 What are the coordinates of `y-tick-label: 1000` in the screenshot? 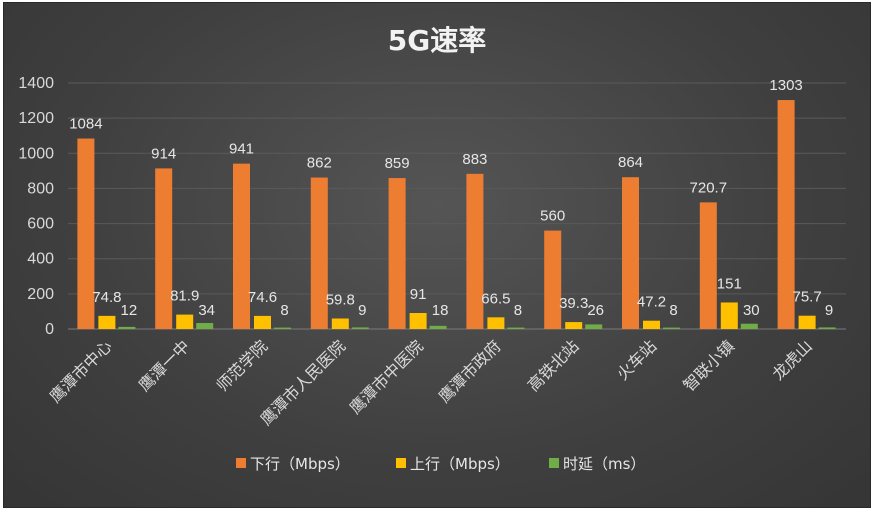 It's located at (36, 153).